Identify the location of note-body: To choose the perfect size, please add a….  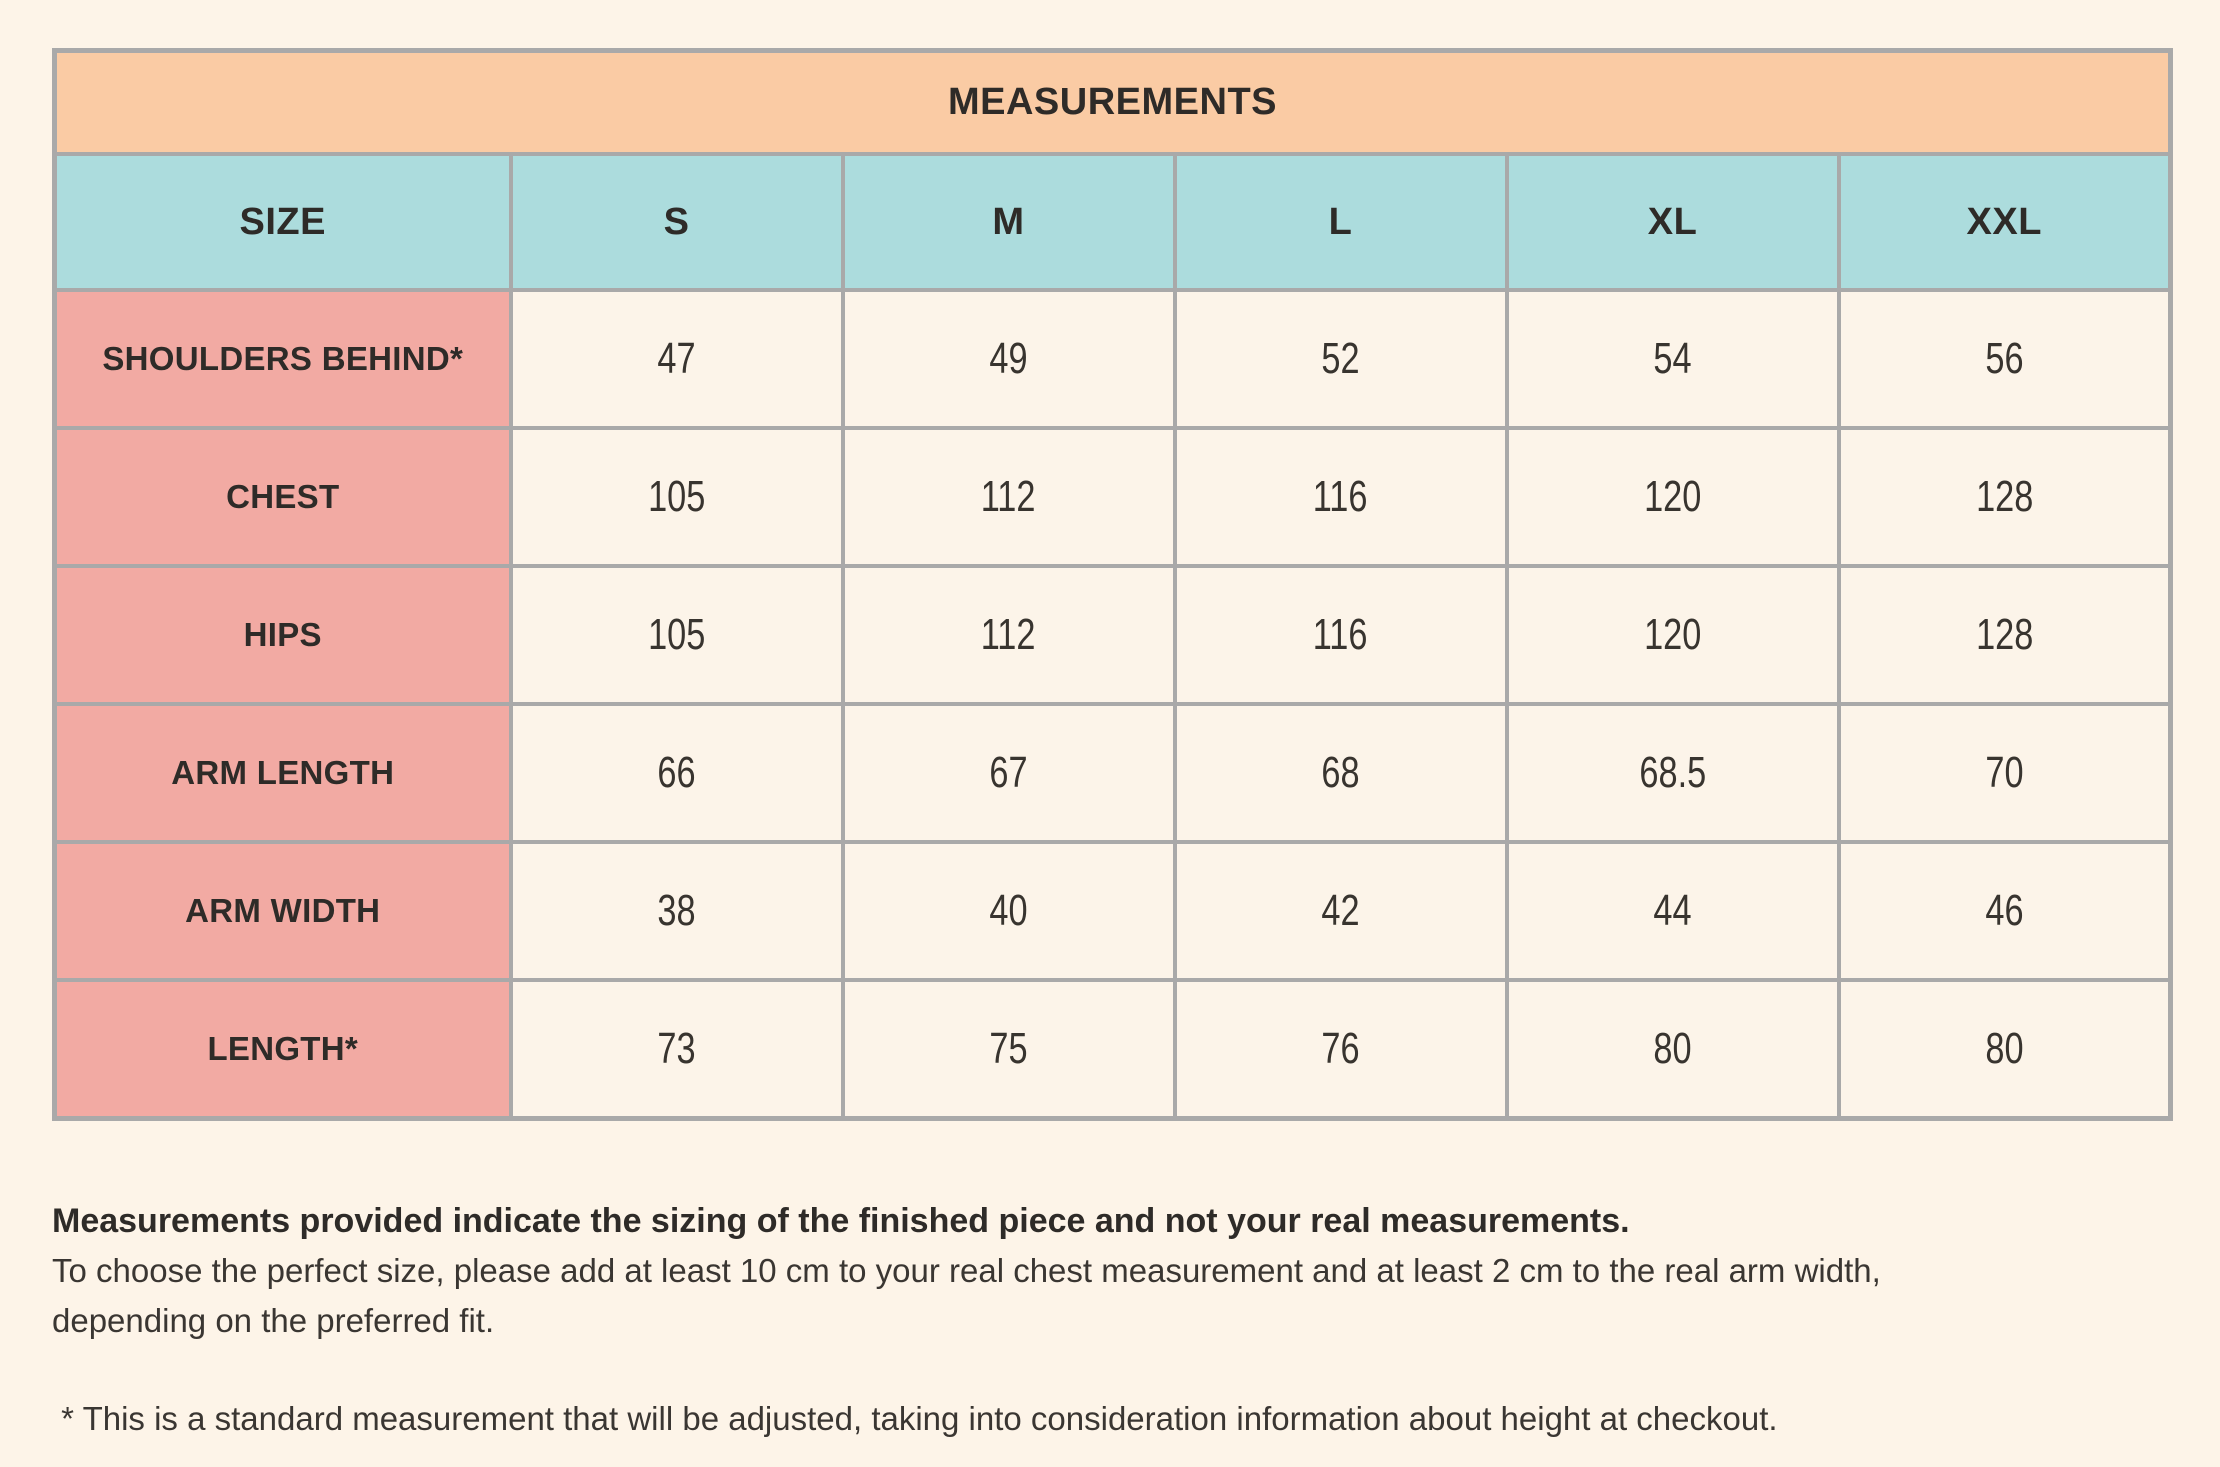
(966, 1295).